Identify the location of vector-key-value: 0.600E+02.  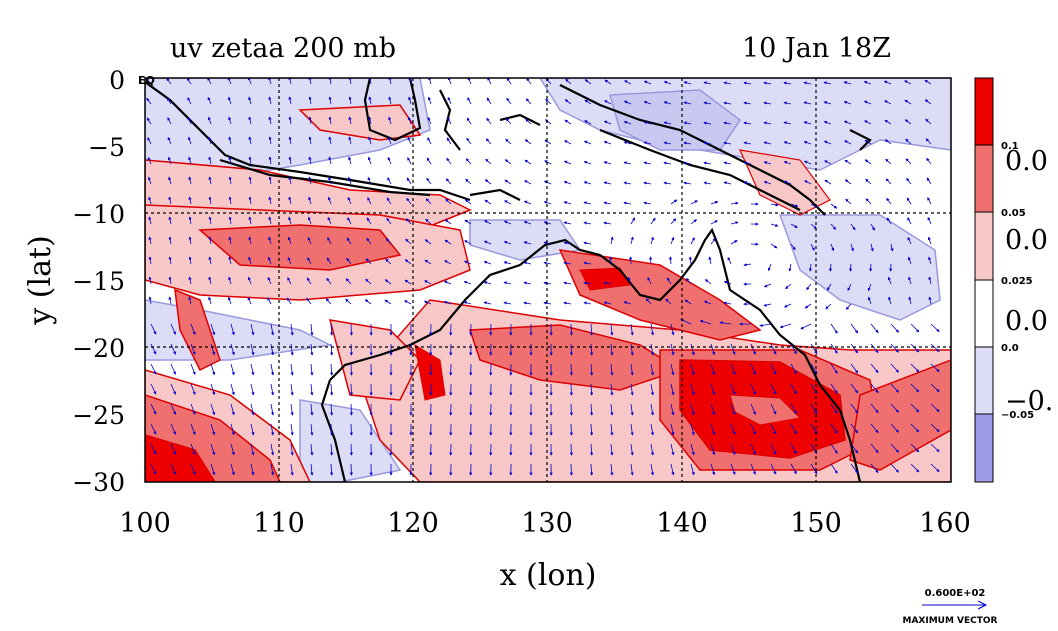
(955, 593).